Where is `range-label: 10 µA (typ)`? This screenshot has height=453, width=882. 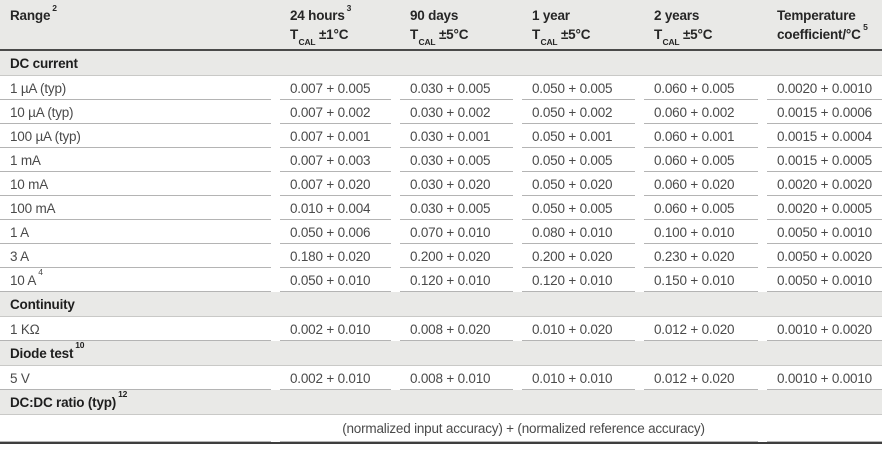
range-label: 10 µA (typ) is located at coordinates (42, 112).